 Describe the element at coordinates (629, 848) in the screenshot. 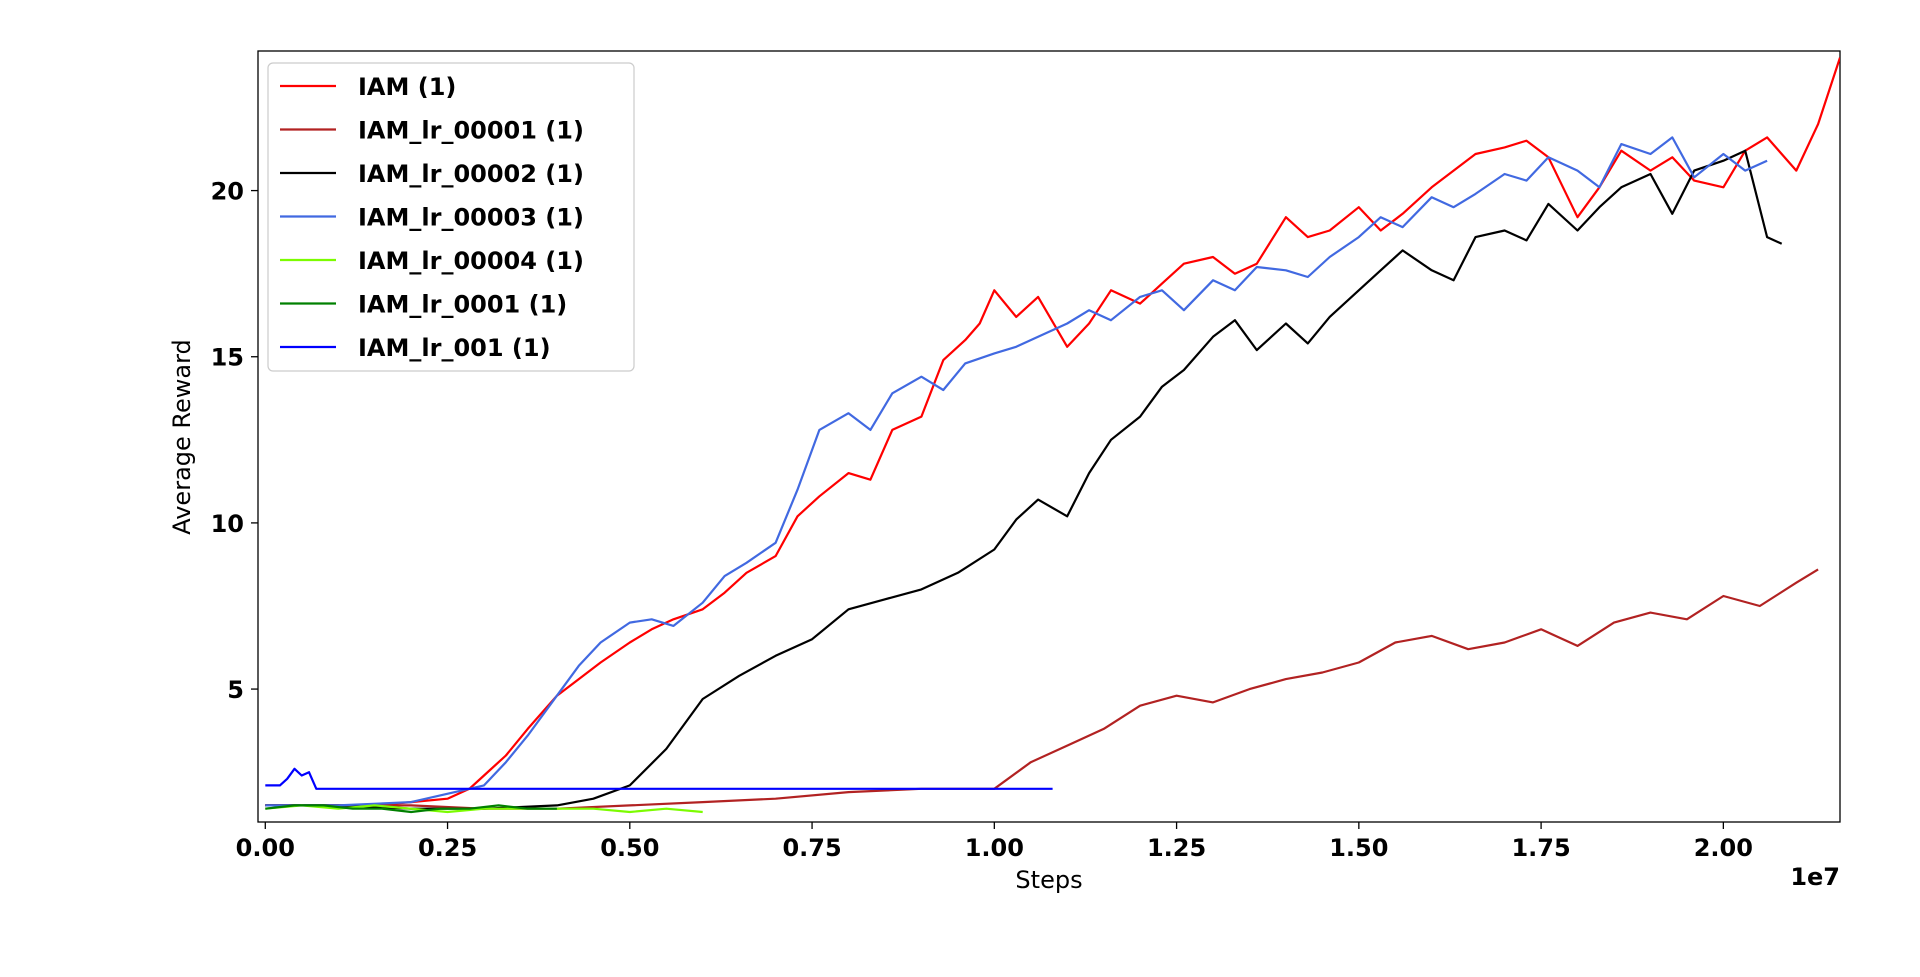

I see `x-tick-label-2: 0.50` at that location.